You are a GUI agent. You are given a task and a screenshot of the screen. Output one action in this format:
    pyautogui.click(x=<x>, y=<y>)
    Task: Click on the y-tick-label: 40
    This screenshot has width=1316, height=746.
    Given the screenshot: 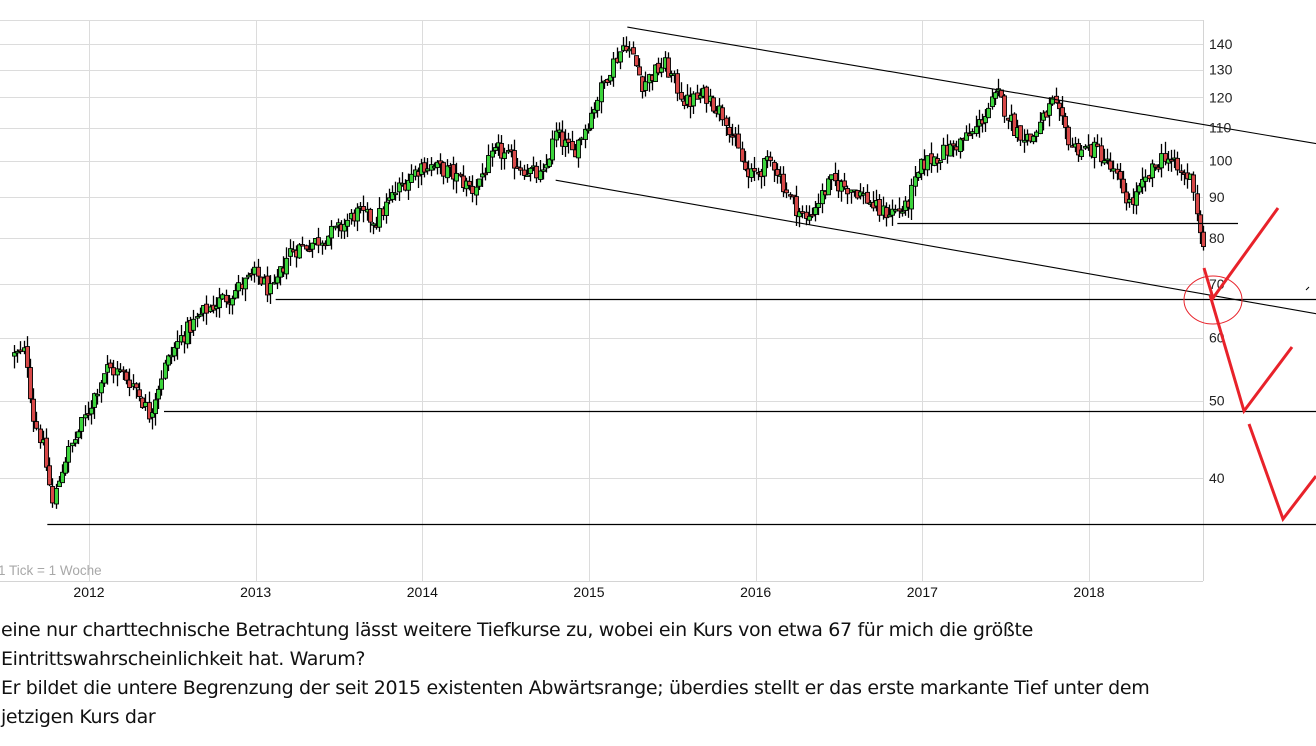 What is the action you would take?
    pyautogui.click(x=1217, y=478)
    